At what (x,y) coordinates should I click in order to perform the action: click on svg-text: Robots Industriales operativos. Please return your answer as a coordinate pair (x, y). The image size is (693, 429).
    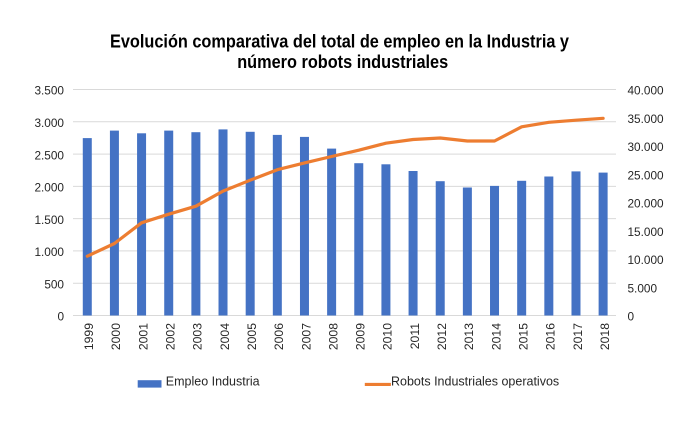
    Looking at the image, I should click on (475, 382).